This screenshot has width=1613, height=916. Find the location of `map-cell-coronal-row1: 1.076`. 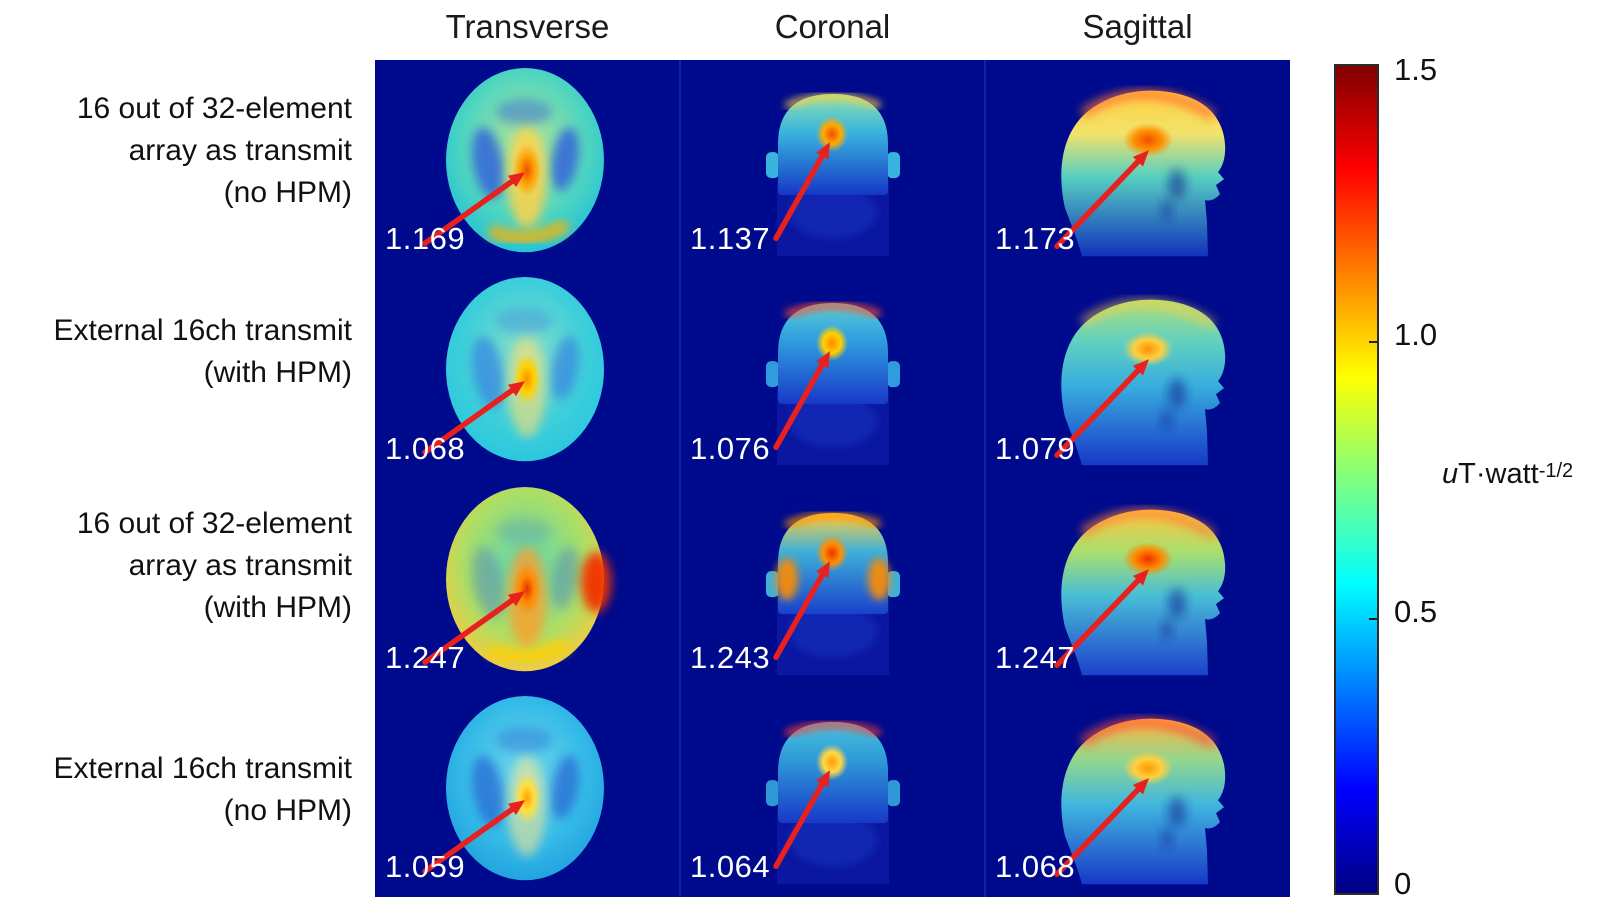

map-cell-coronal-row1: 1.076 is located at coordinates (832, 373).